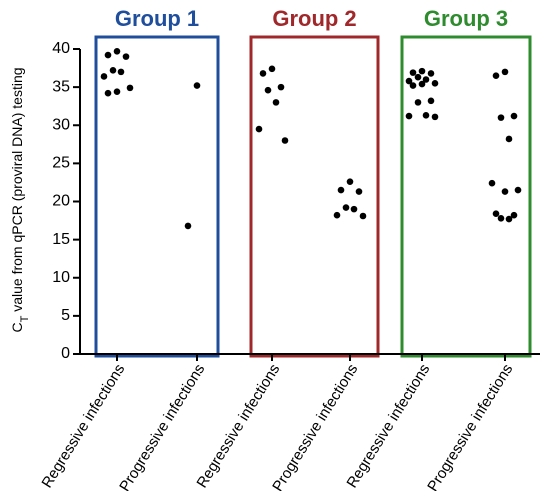 The width and height of the screenshot is (550, 491). Describe the element at coordinates (61, 86) in the screenshot. I see `y-tick-label: 35` at that location.